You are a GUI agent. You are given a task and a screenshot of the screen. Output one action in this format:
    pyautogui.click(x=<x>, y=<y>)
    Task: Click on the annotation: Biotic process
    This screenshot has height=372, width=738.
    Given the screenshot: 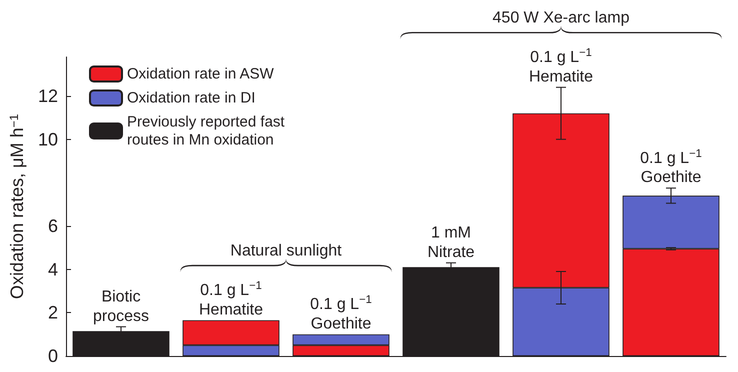 What is the action you would take?
    pyautogui.click(x=121, y=306)
    